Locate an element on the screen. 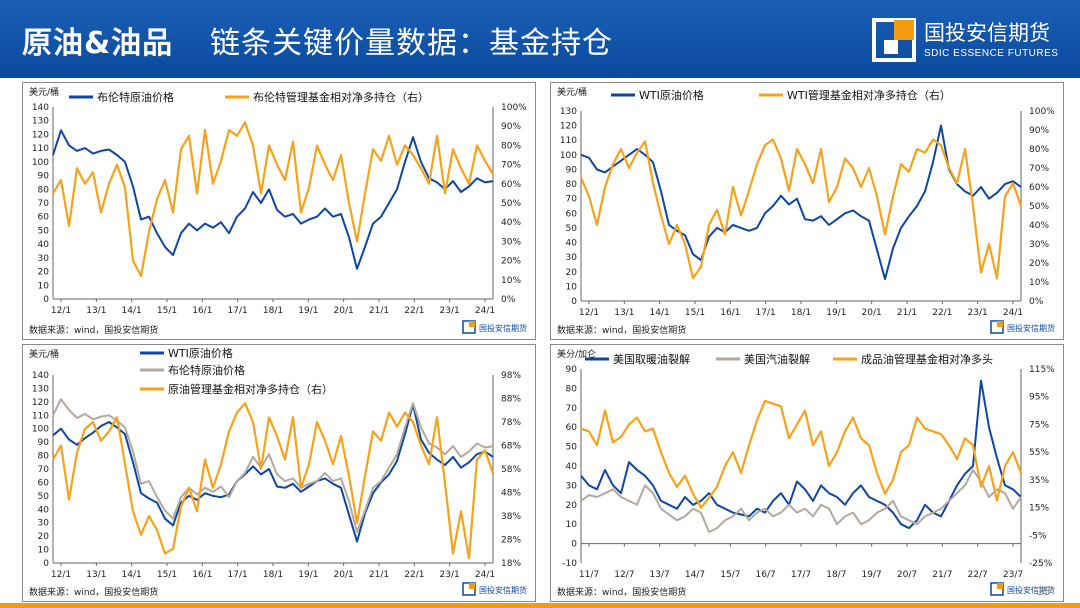  y-tick-right: 58% is located at coordinates (511, 470).